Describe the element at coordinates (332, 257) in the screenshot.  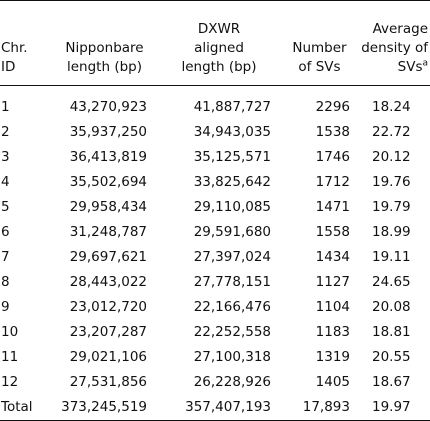
I see `cell-number-of-svs: 1434` at that location.